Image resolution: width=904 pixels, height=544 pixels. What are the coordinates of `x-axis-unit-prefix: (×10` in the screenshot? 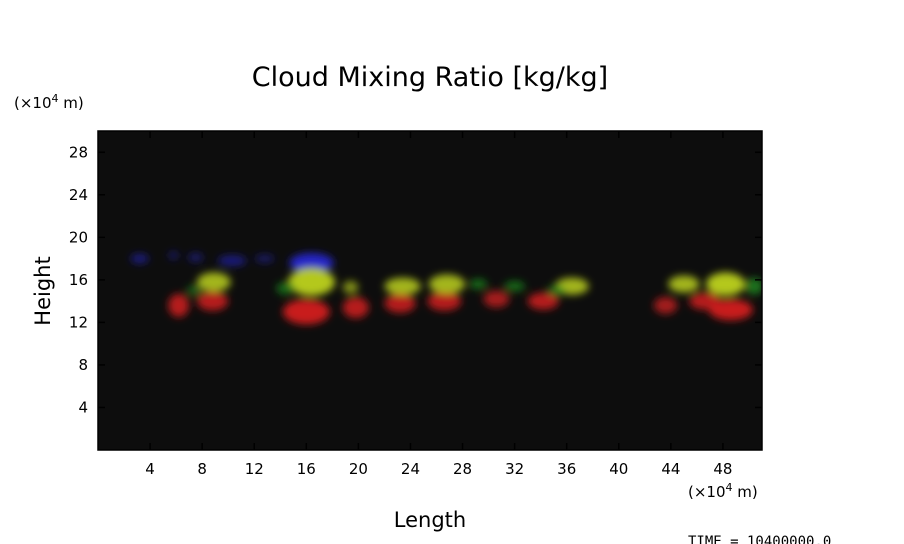 It's located at (707, 492).